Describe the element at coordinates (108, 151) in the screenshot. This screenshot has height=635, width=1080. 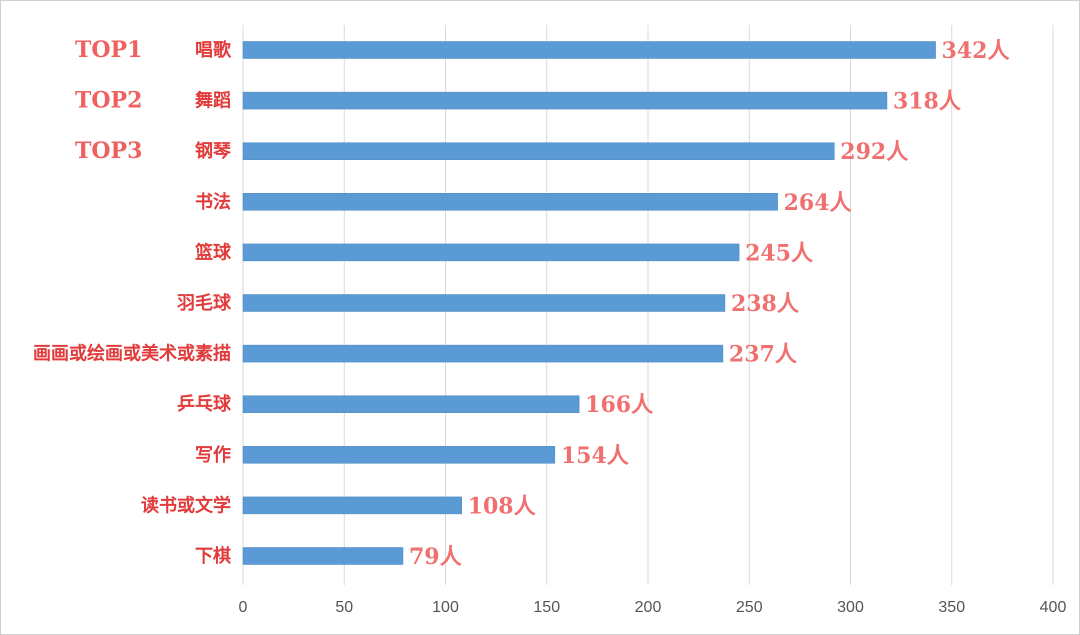
I see `rank-label: TOP3` at that location.